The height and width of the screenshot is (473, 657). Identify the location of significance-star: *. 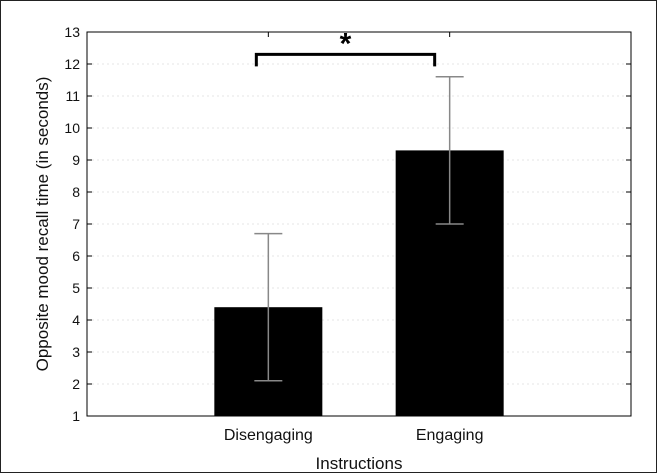
(346, 43).